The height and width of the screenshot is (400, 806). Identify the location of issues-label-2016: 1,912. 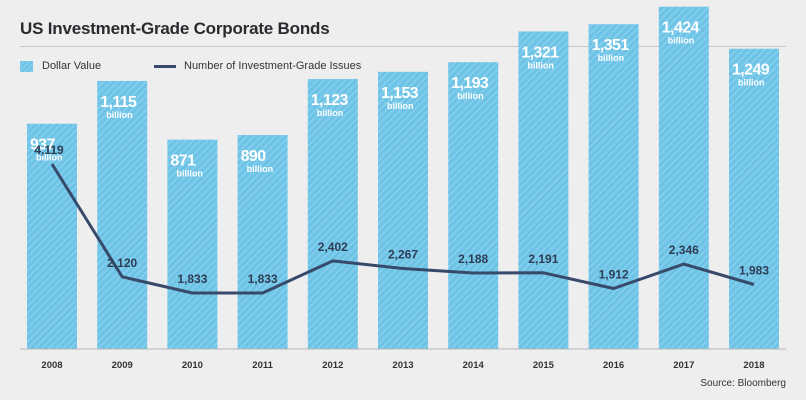
(614, 275).